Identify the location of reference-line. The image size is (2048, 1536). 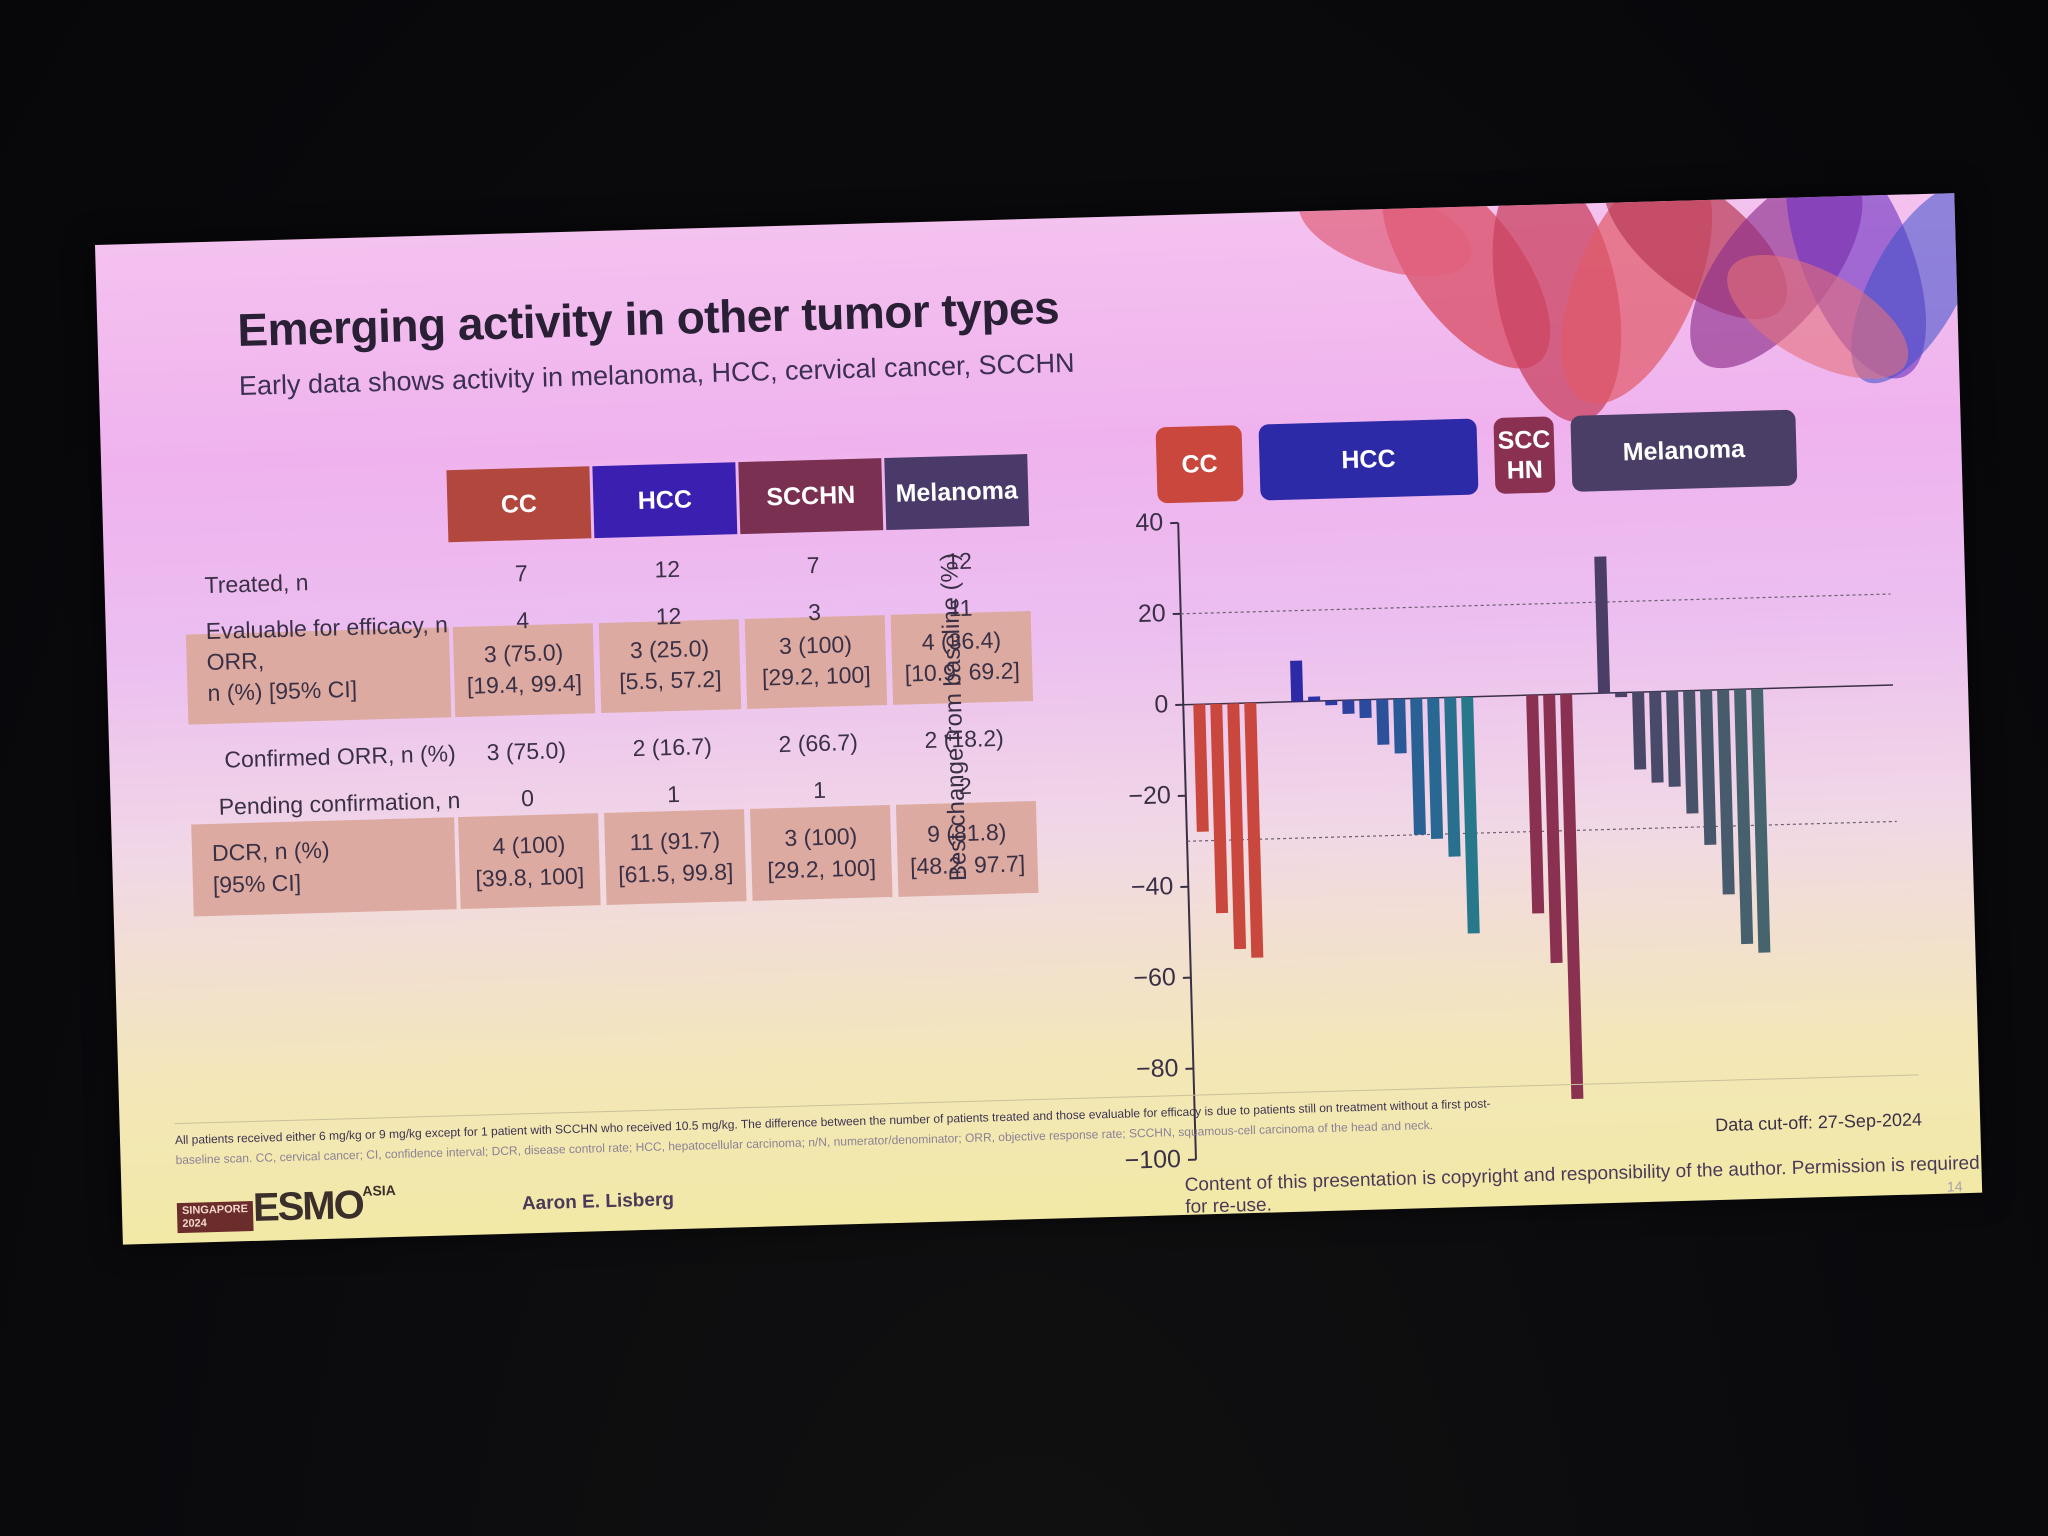
(1535, 604).